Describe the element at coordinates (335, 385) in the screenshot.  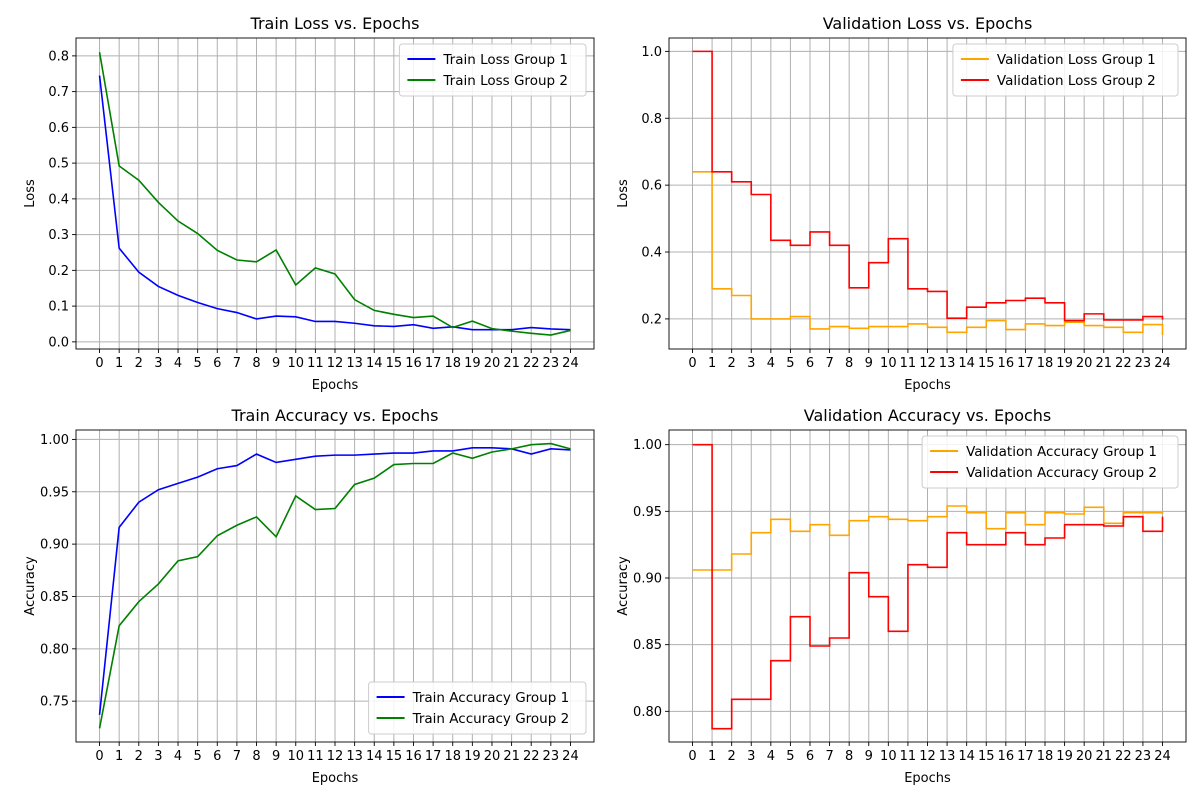
I see `chart-1-xlabel: Epochs` at that location.